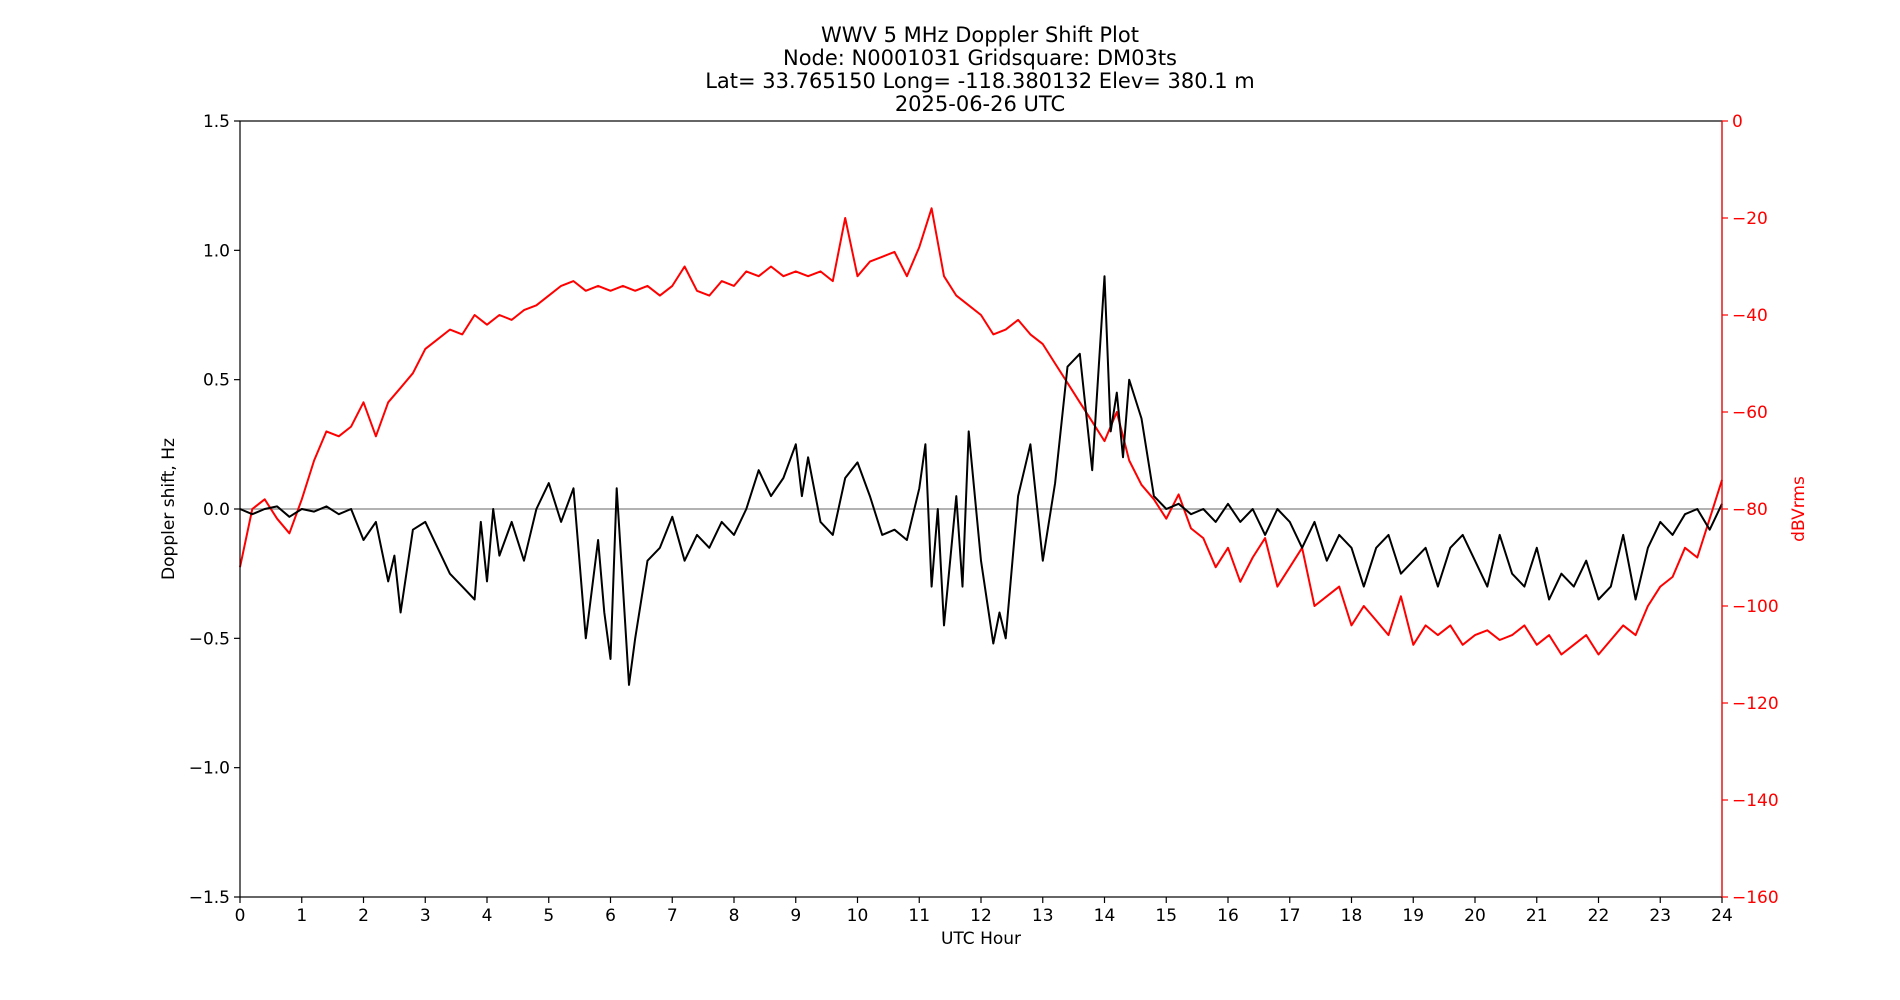 This screenshot has height=1000, width=1900. I want to click on right-y-tick-label: −120, so click(1755, 704).